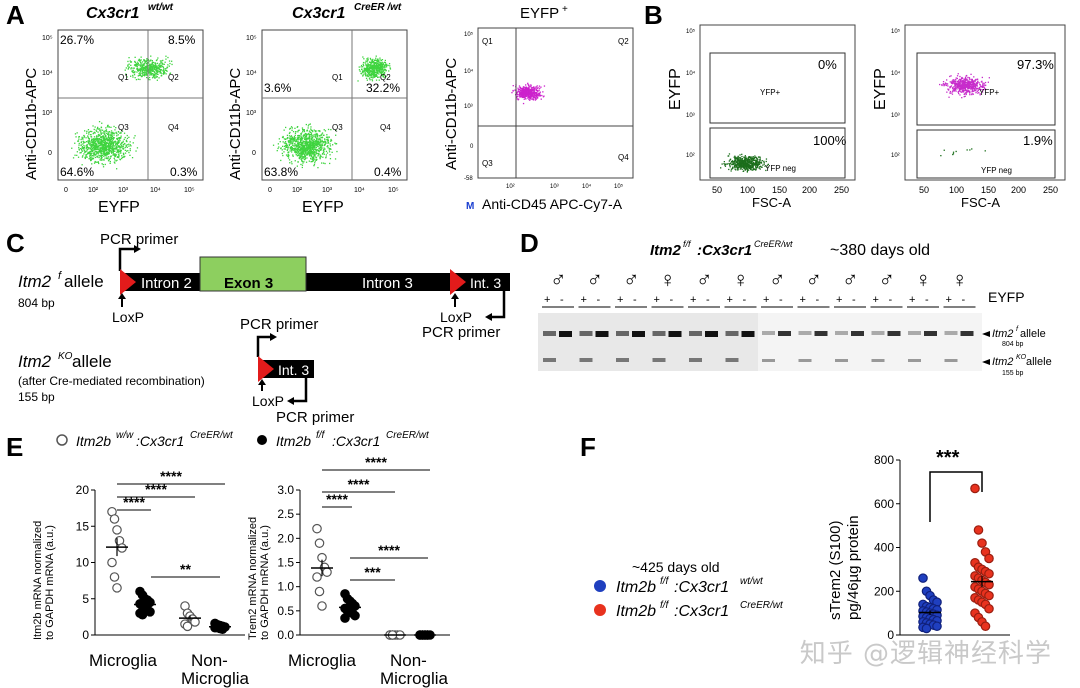  What do you see at coordinates (184, 172) in the screenshot?
I see `quadrant-pct-br: 0.3%` at bounding box center [184, 172].